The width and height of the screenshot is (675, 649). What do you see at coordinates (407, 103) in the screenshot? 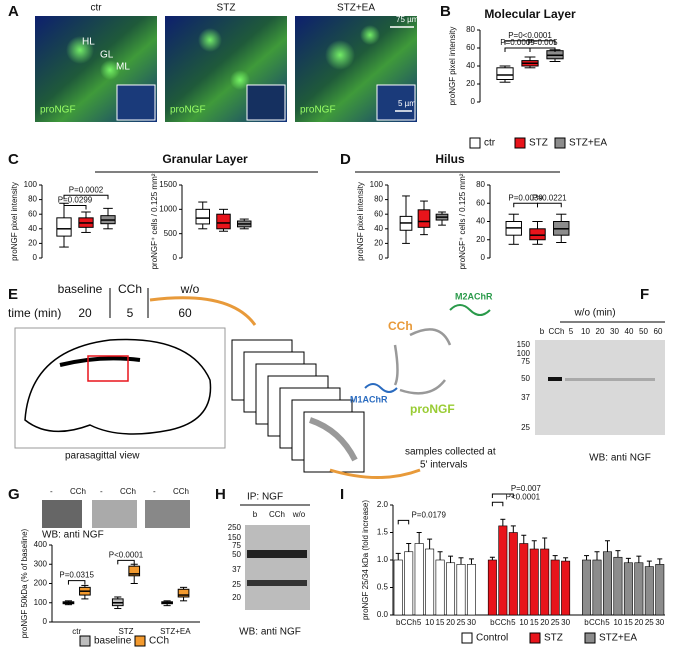
I see `scale-bar-label: 5 µm` at bounding box center [407, 103].